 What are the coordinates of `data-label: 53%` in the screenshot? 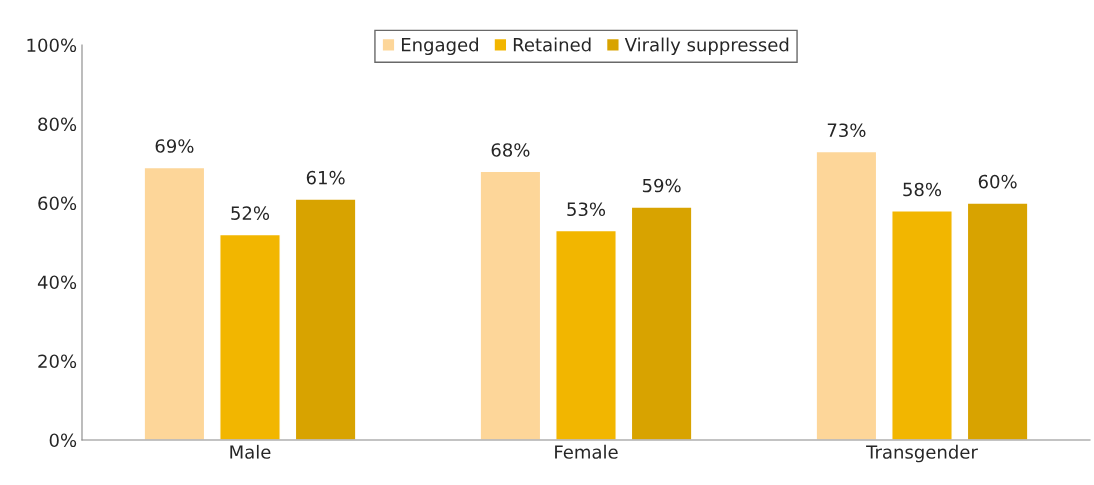 It's located at (586, 209).